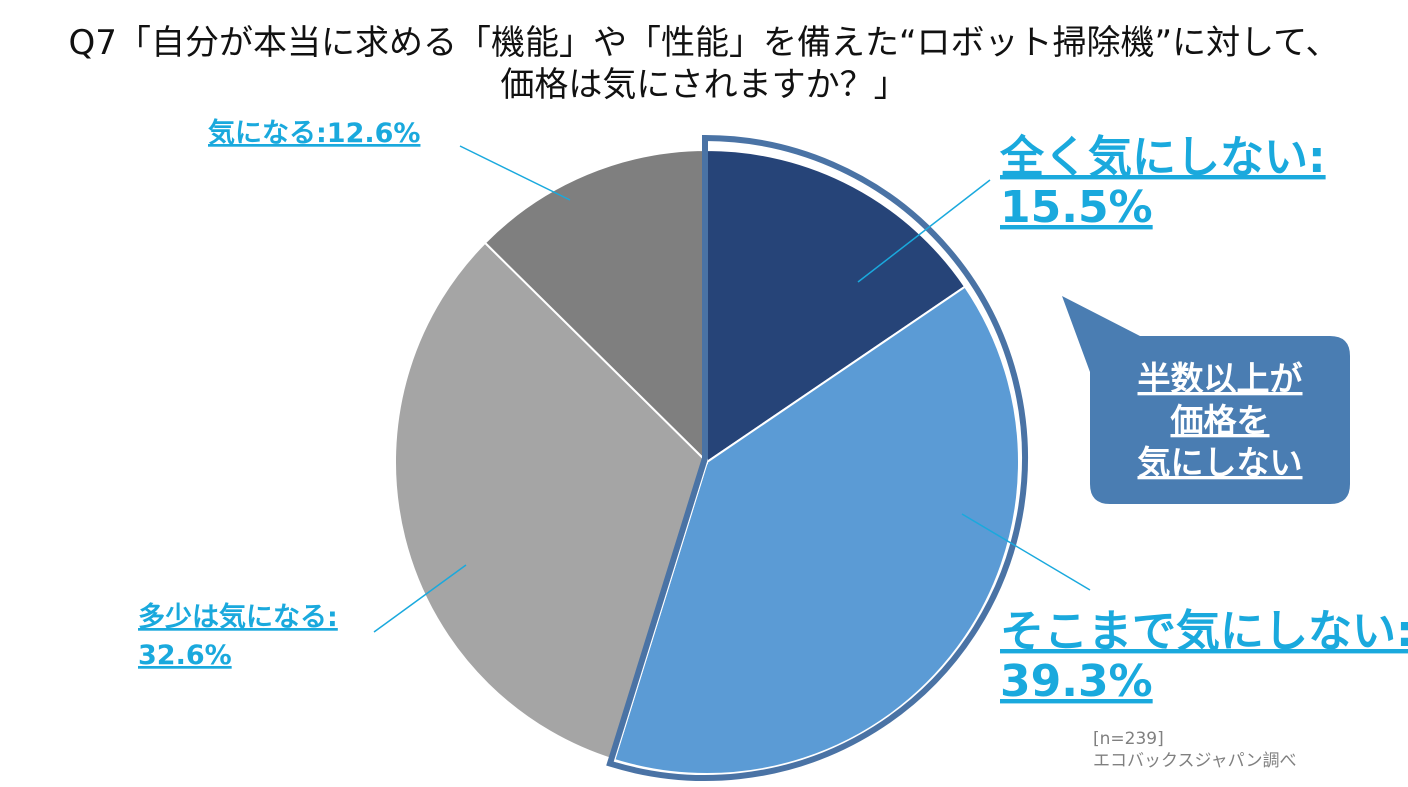 The image size is (1408, 787). Describe the element at coordinates (1076, 681) in the screenshot. I see `label-s1-value: 39.3%` at that location.